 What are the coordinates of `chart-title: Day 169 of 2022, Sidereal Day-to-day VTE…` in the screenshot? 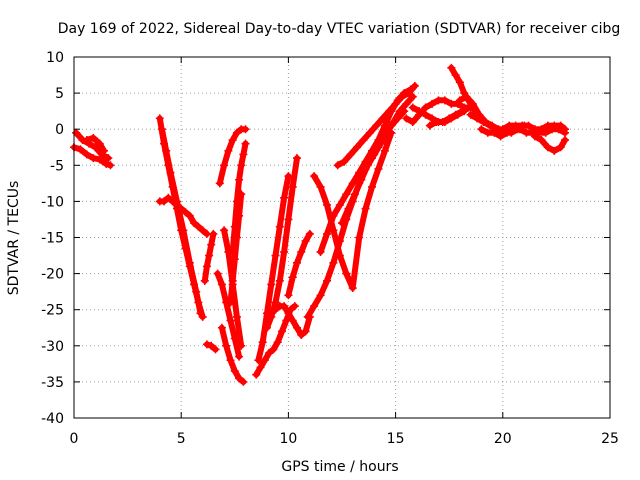 It's located at (339, 29).